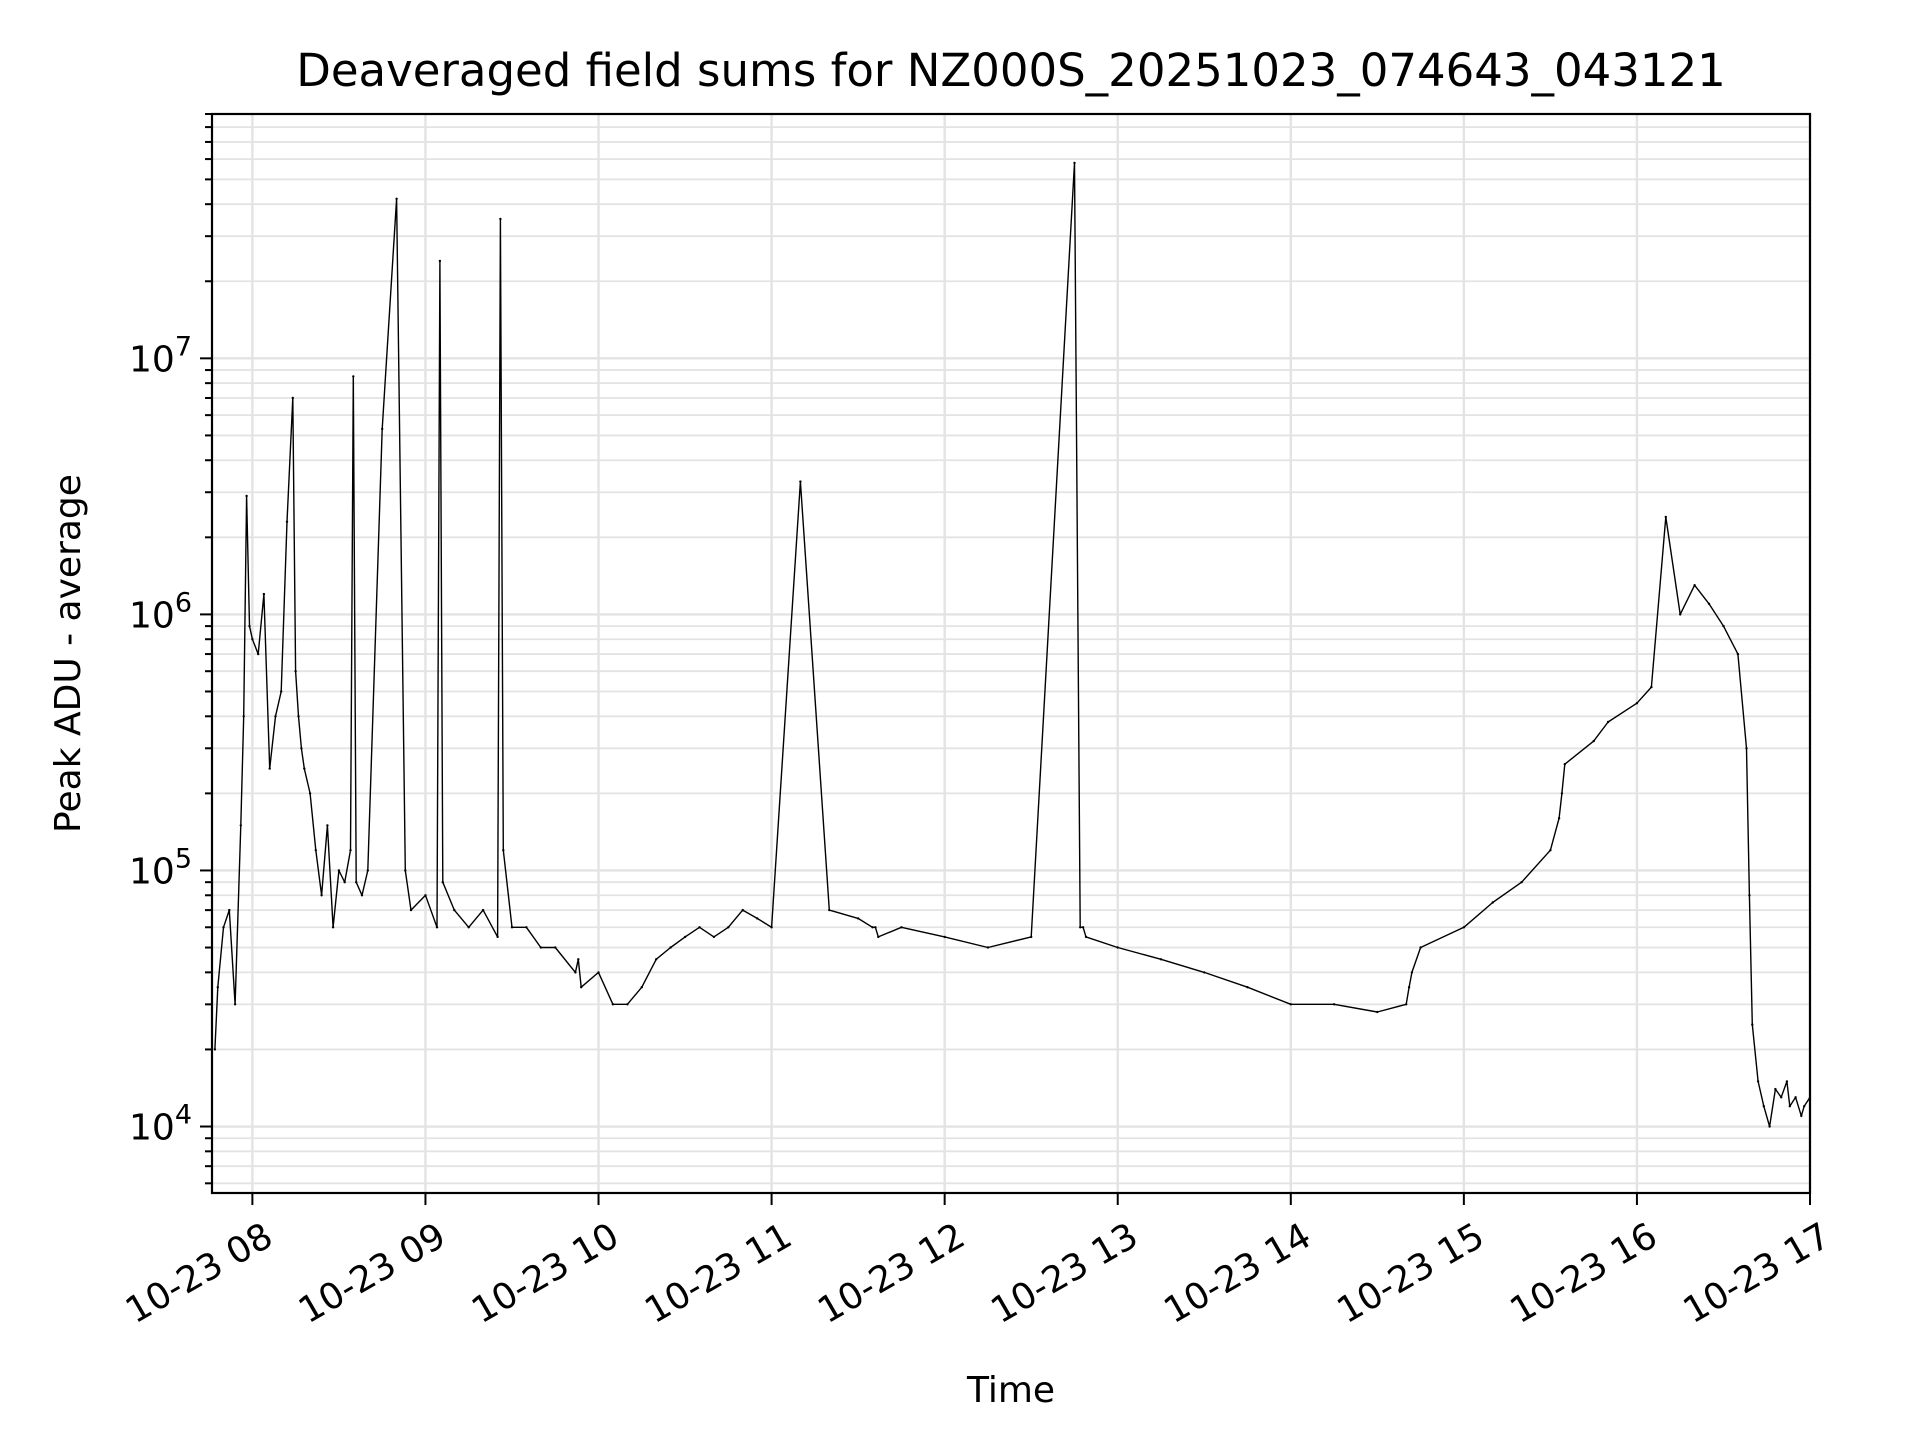 The image size is (1920, 1440). Describe the element at coordinates (160, 355) in the screenshot. I see `y-tick-label: 10⁷` at that location.